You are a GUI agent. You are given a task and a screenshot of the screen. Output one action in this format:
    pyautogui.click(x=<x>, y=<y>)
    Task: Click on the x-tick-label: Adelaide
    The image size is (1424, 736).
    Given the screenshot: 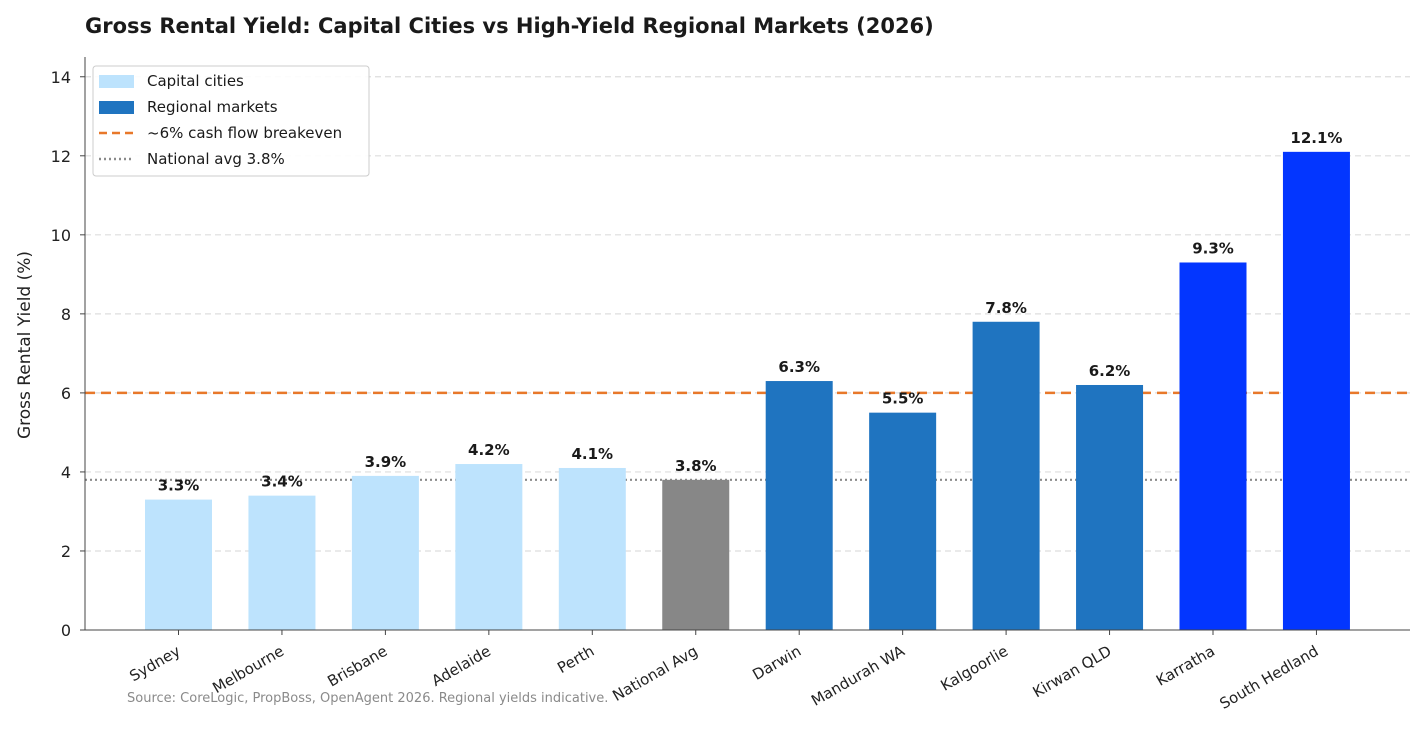 What is the action you would take?
    pyautogui.click(x=461, y=666)
    